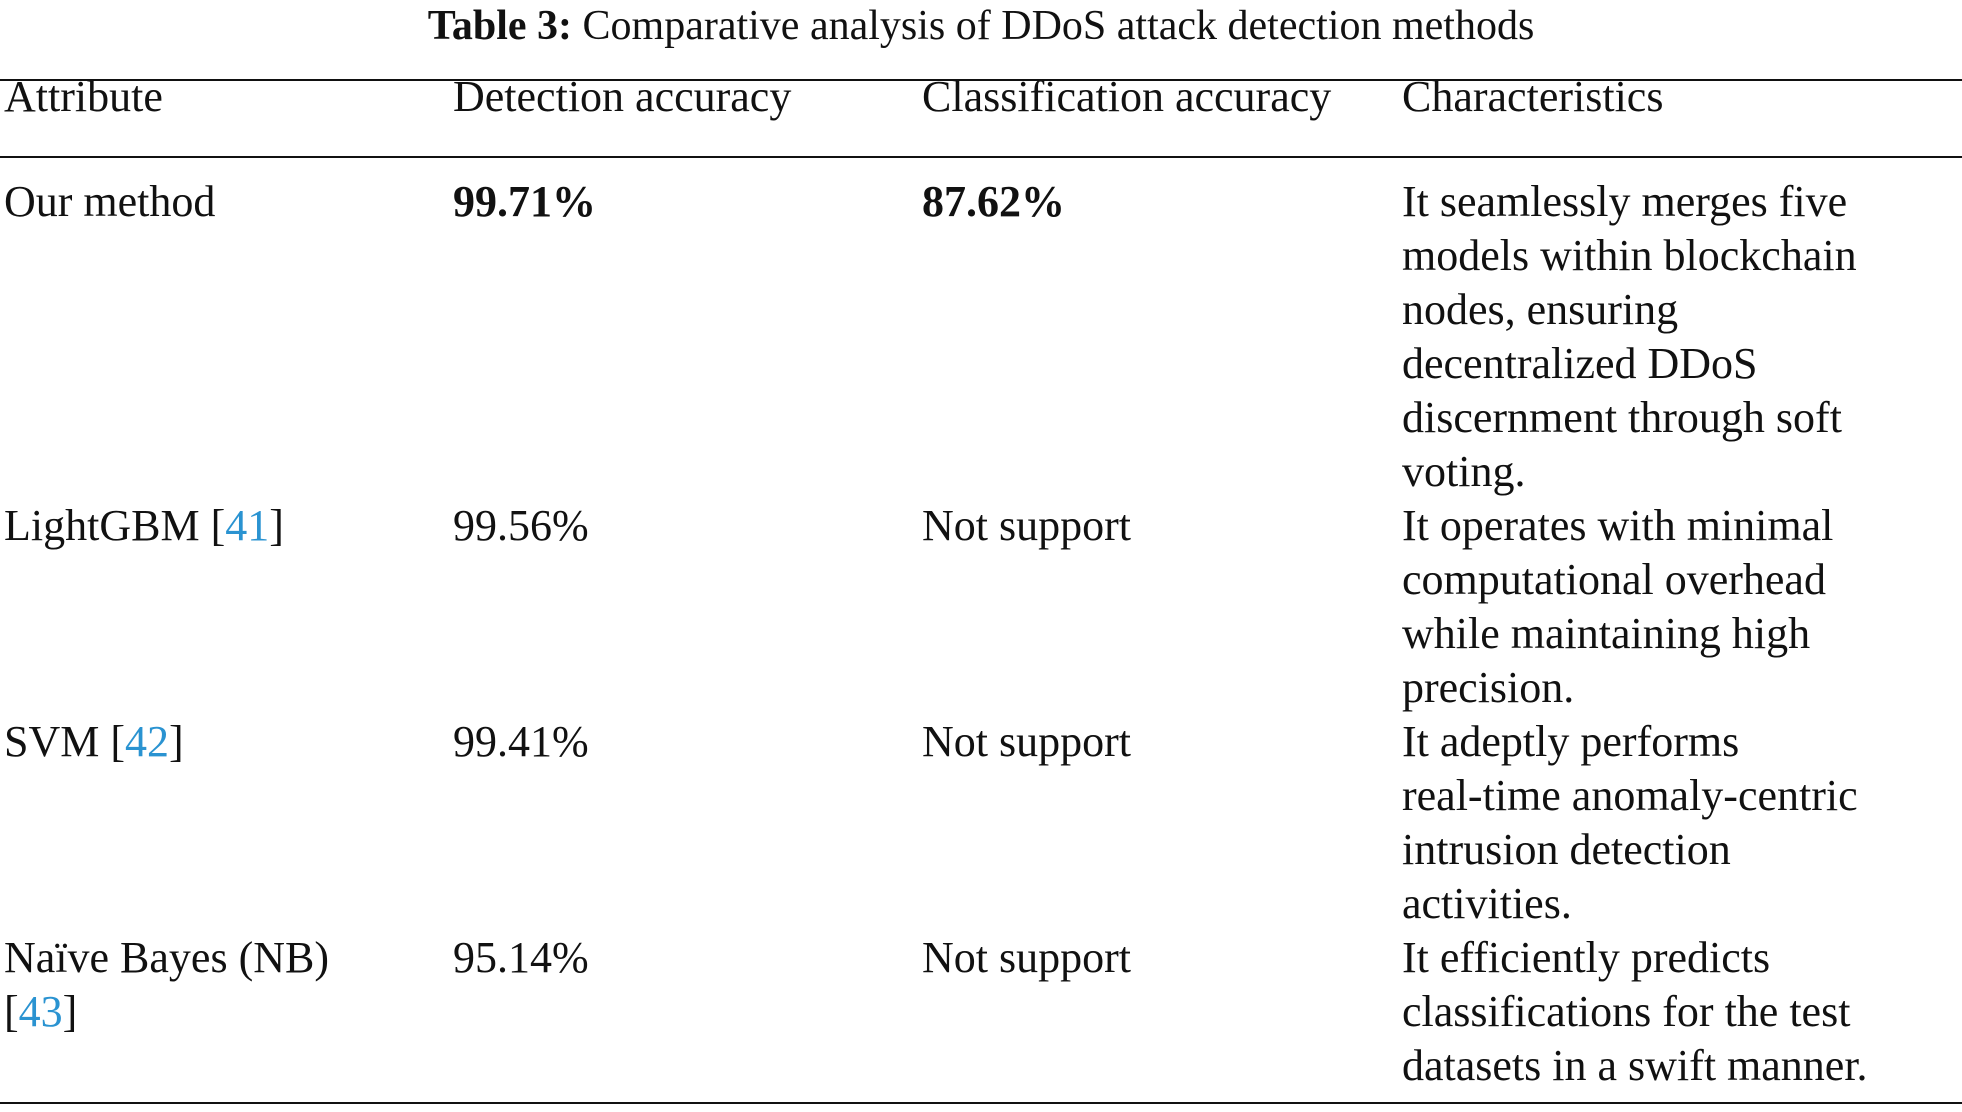 This screenshot has width=1962, height=1112. What do you see at coordinates (1487, 903) in the screenshot?
I see `row-svm-characteristics-line: activities.` at bounding box center [1487, 903].